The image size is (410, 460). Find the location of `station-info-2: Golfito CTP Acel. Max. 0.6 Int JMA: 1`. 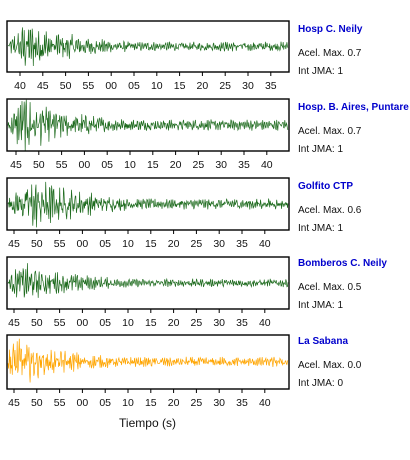

station-info-2: Golfito CTP Acel. Max. 0.6 Int JMA: 1 is located at coordinates (354, 208).